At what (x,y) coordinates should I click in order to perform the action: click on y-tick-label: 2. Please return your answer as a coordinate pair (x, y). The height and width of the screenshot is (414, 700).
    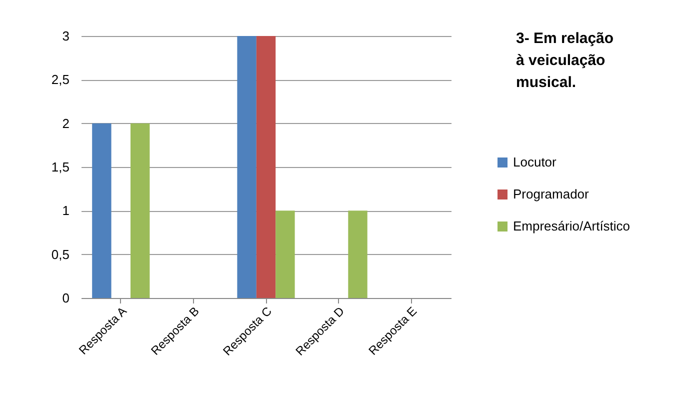
    Looking at the image, I should click on (66, 123).